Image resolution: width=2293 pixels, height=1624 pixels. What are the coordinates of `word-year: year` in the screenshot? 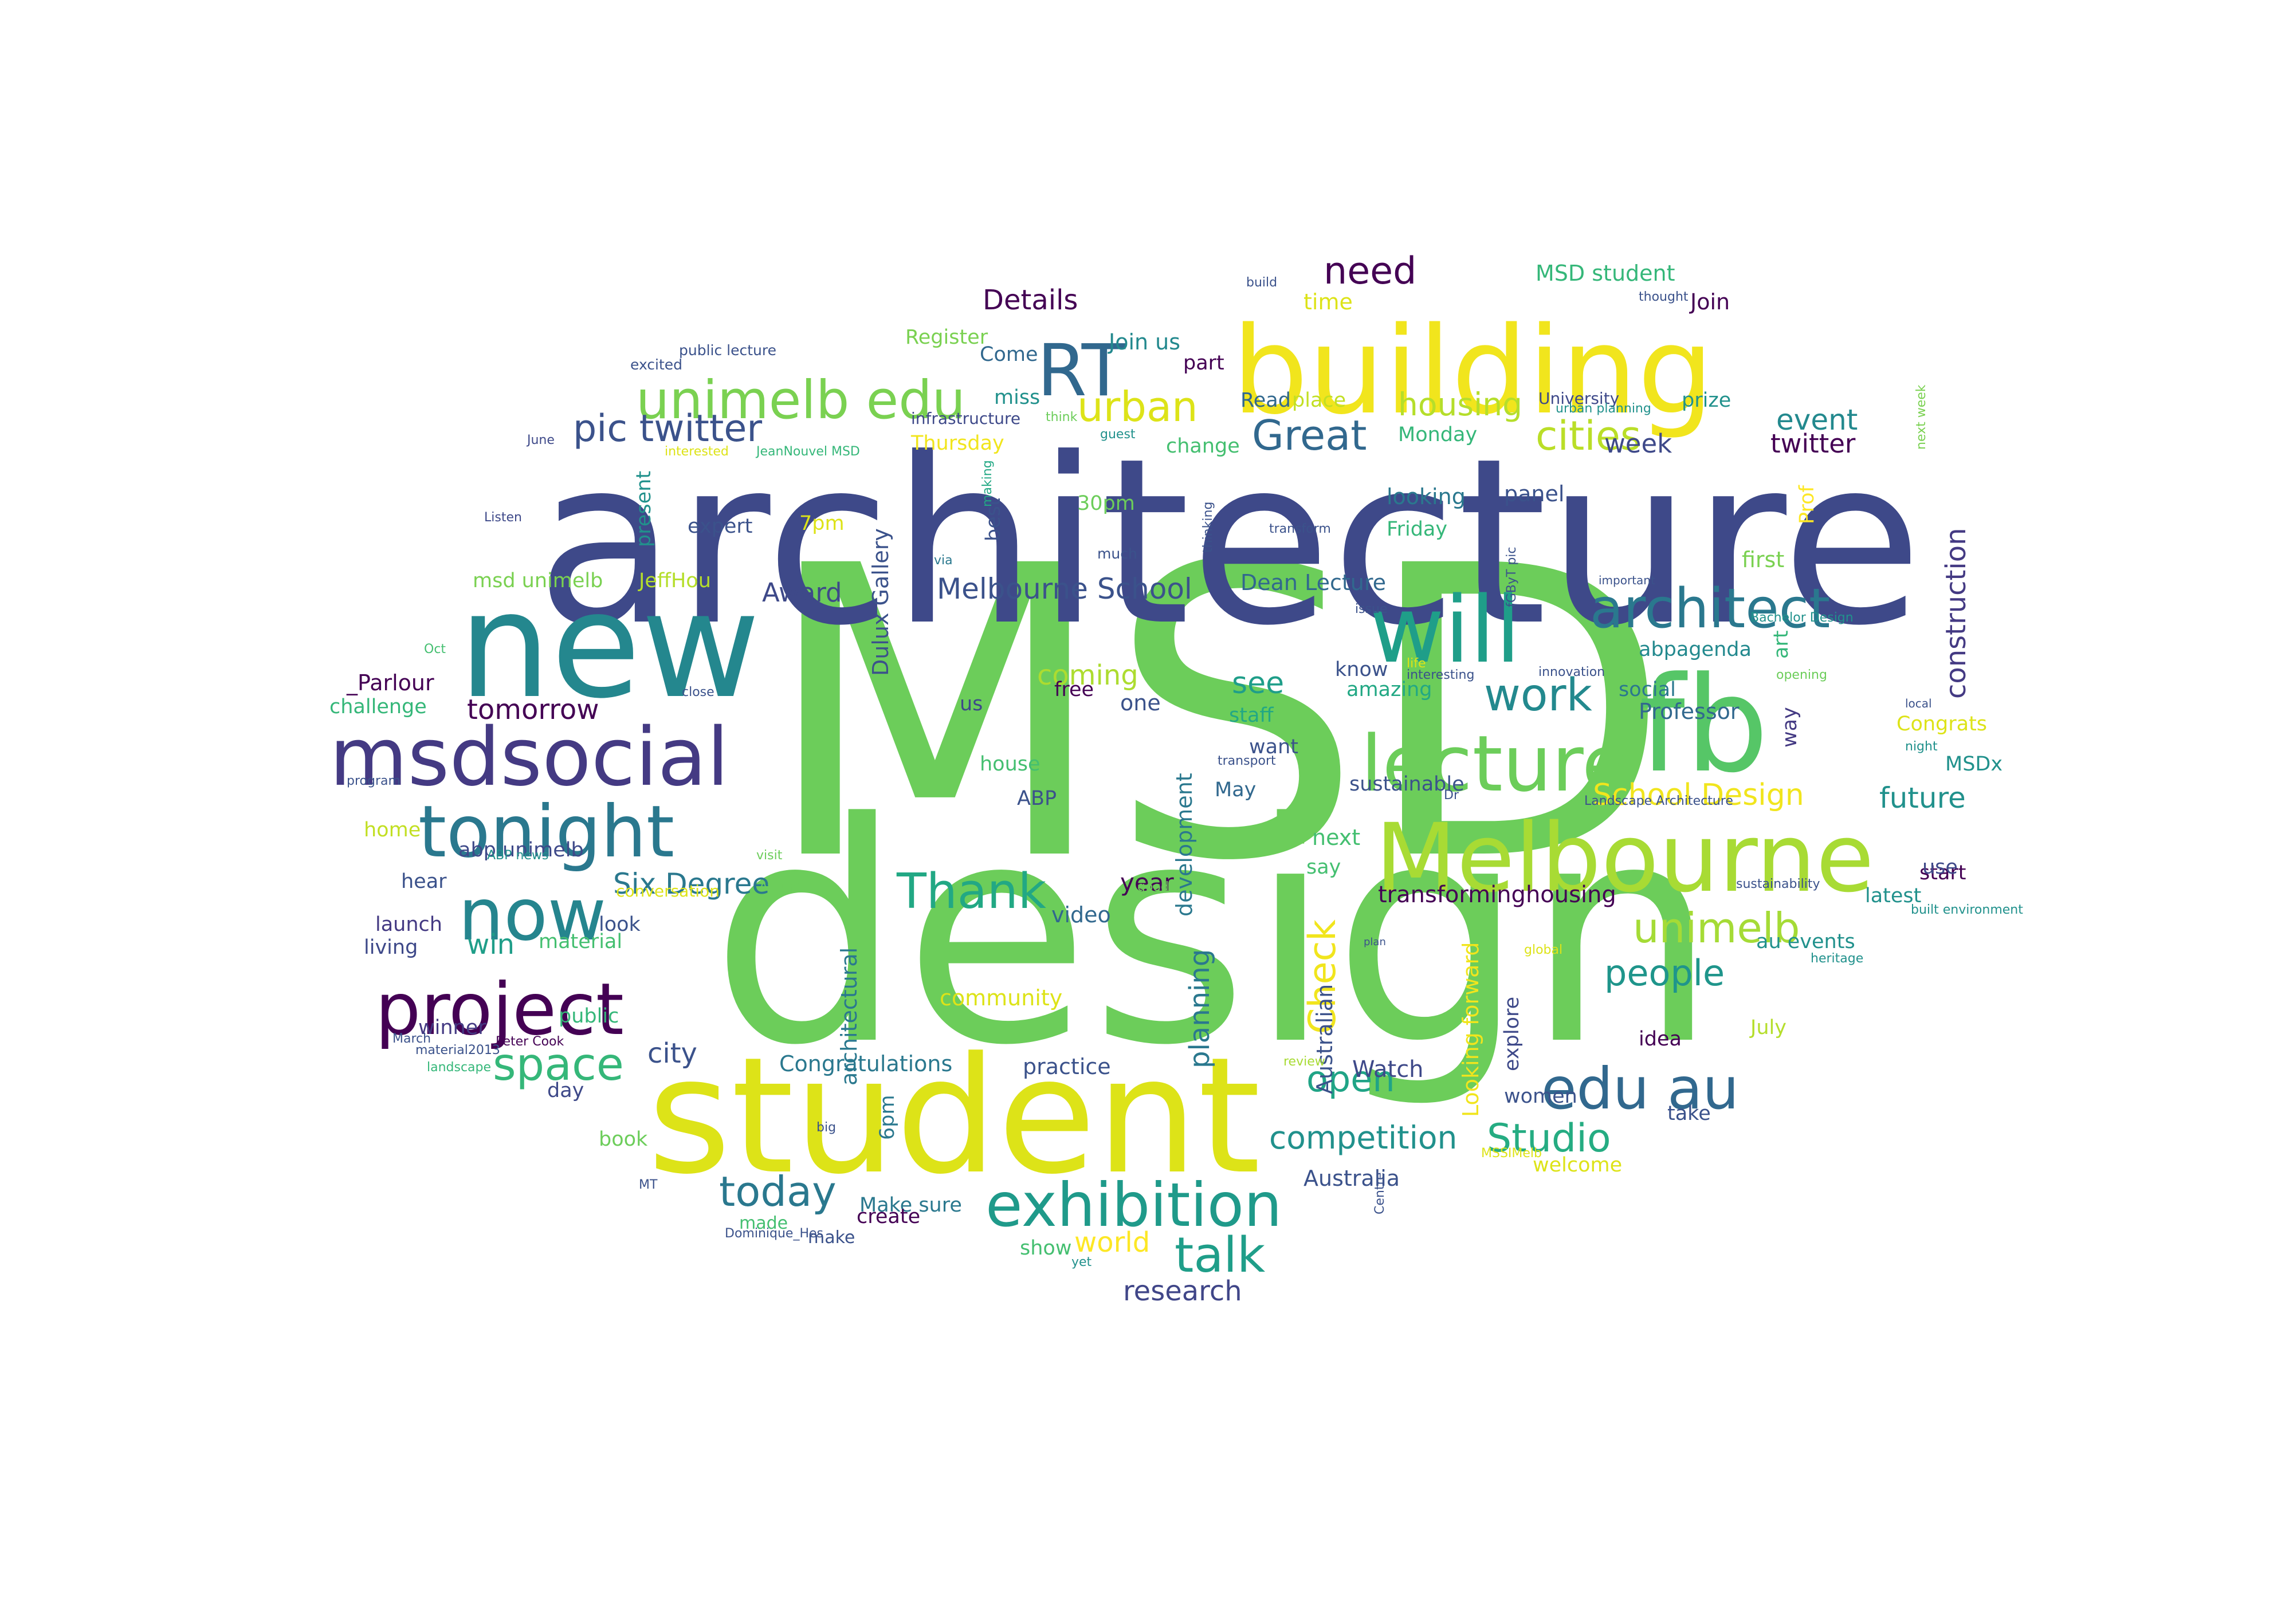 It's located at (1147, 882).